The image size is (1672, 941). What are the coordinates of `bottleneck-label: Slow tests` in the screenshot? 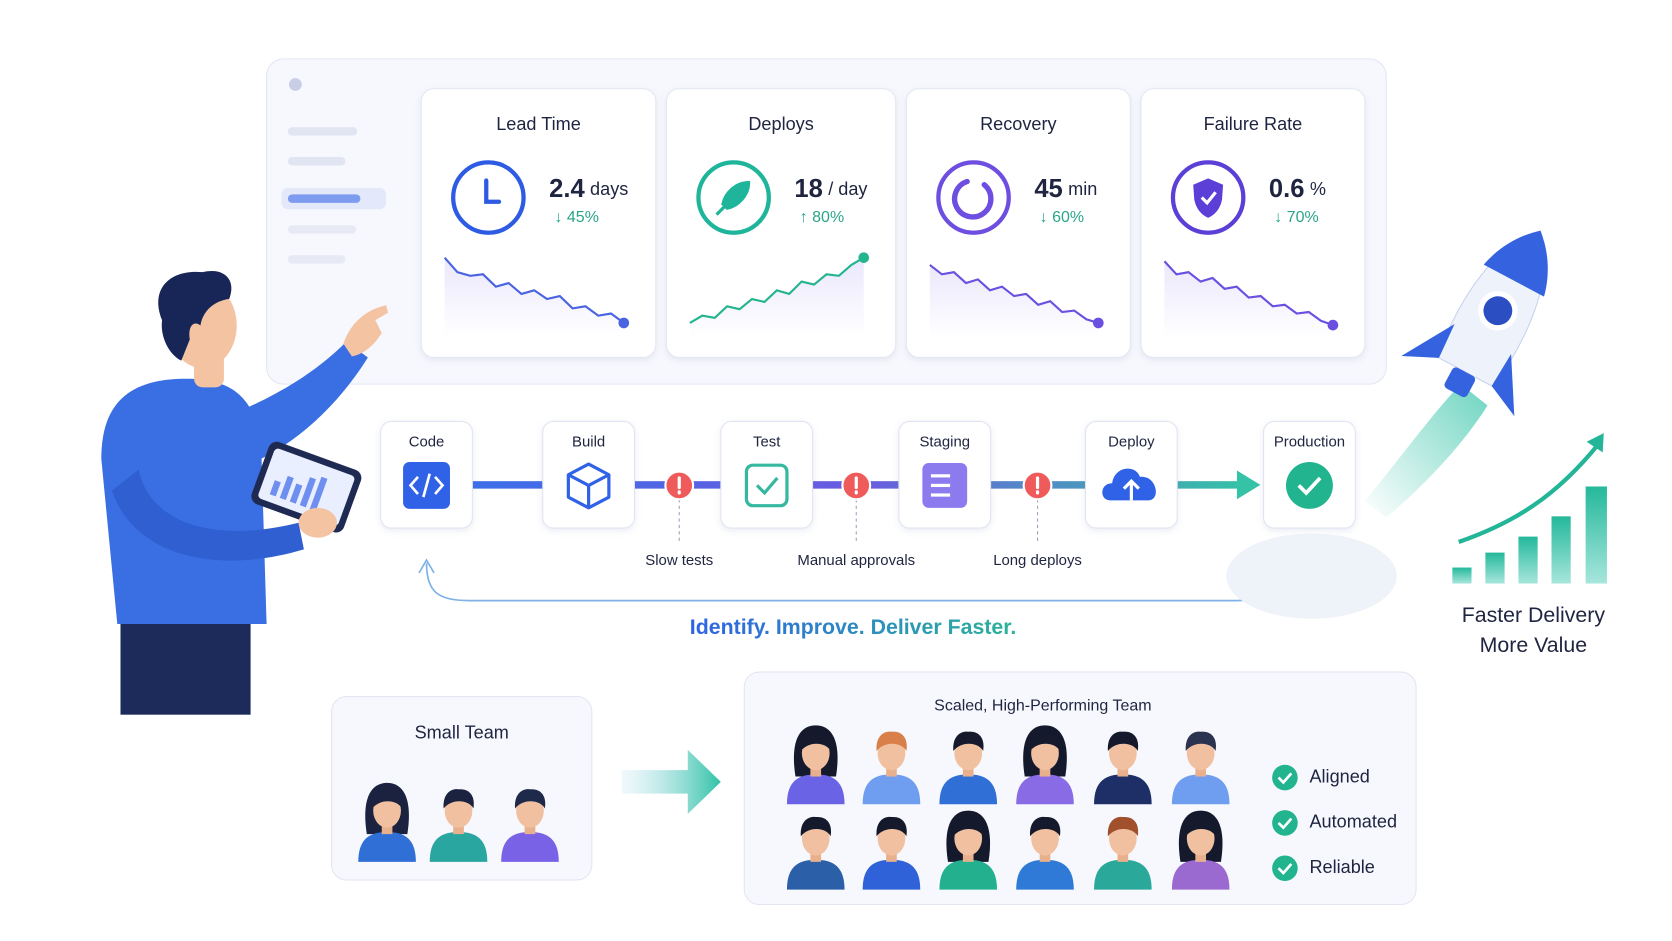 It's located at (679, 560).